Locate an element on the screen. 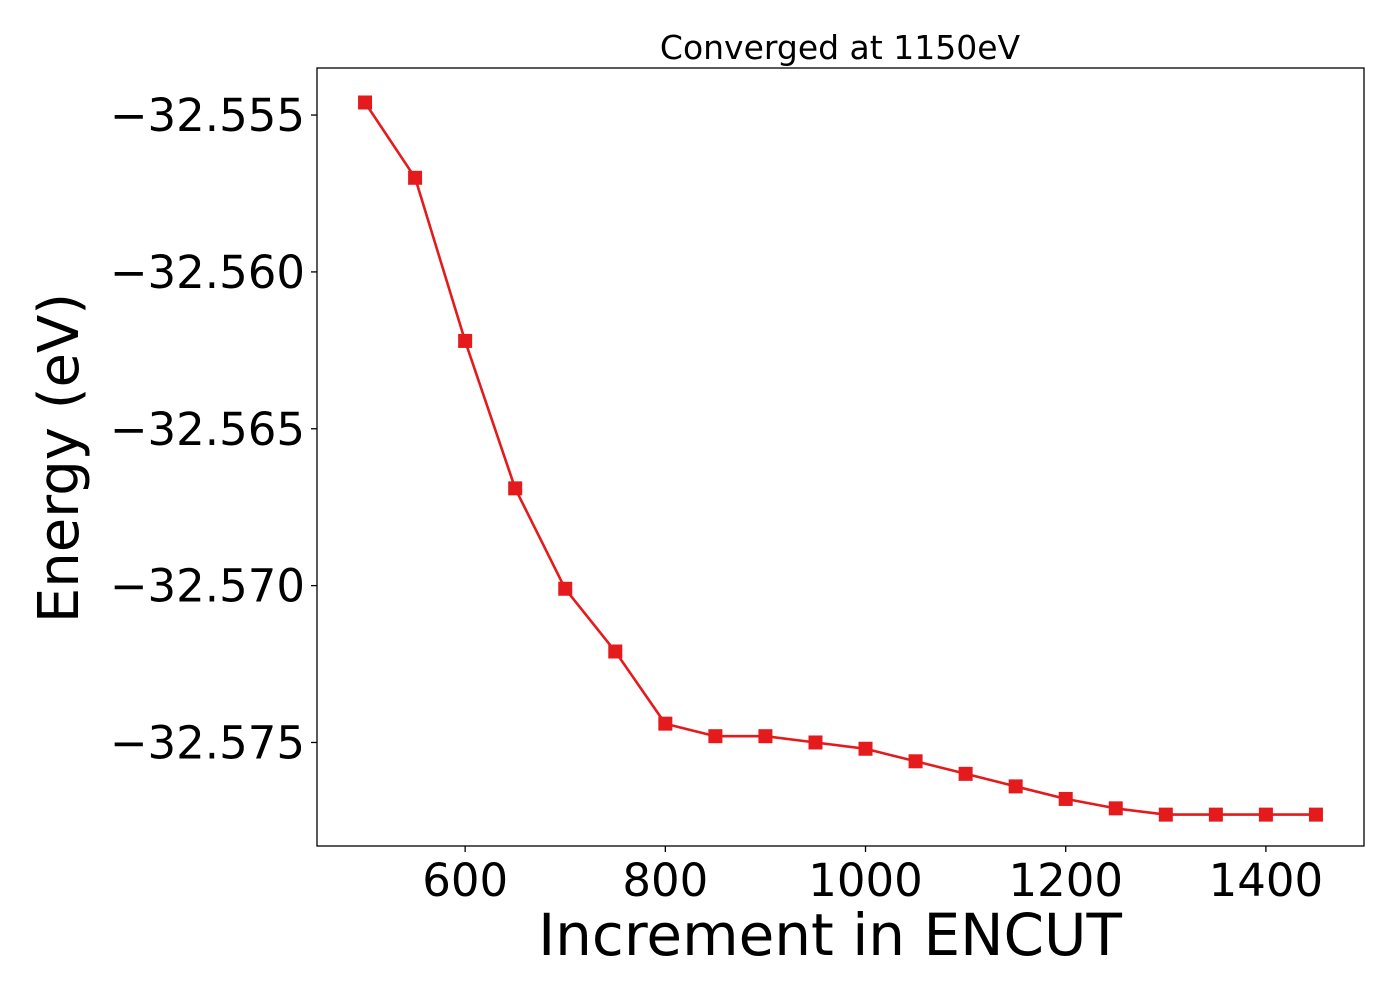  y-axis-label: Energy (eV) is located at coordinates (59, 458).